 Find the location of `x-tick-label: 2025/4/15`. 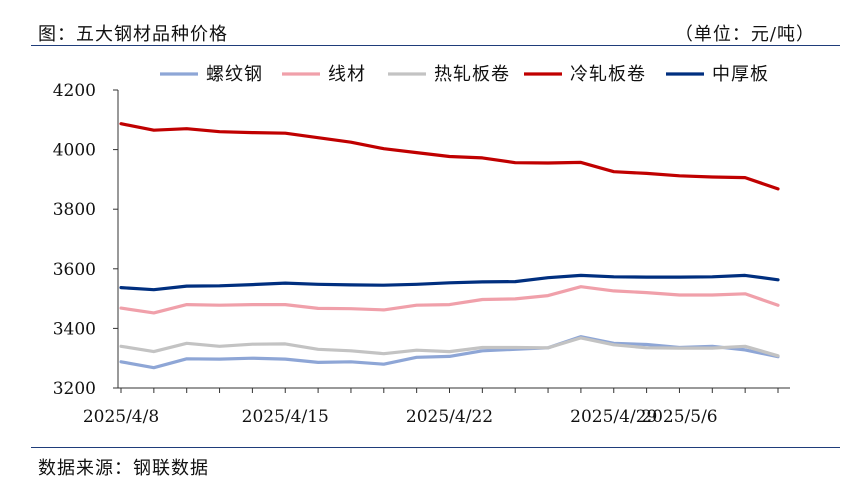

x-tick-label: 2025/4/15 is located at coordinates (285, 417).